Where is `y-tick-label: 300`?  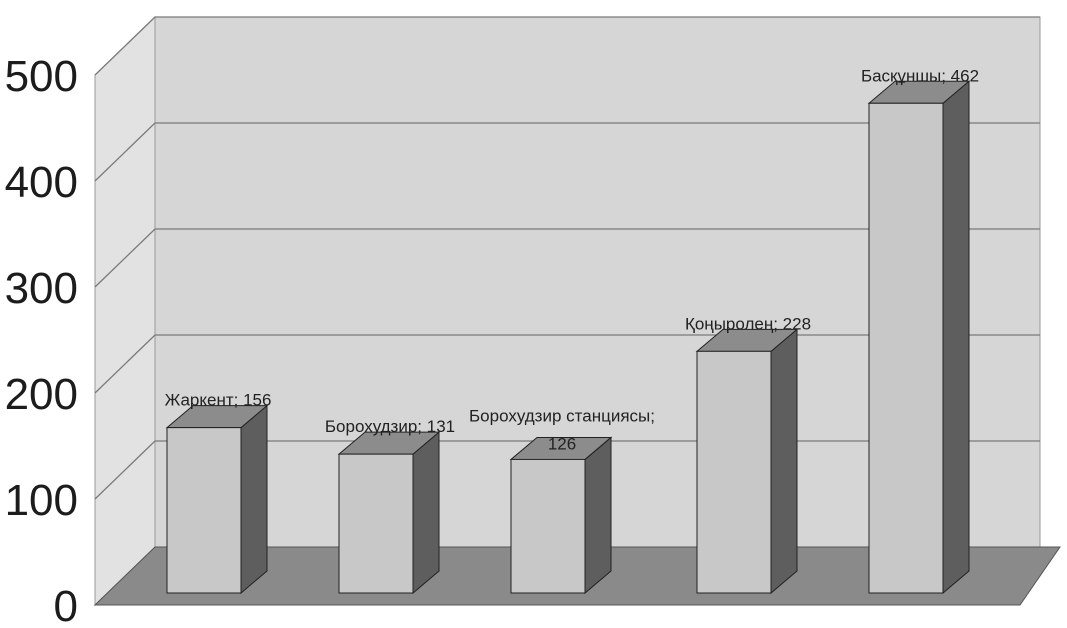
y-tick-label: 300 is located at coordinates (41, 288).